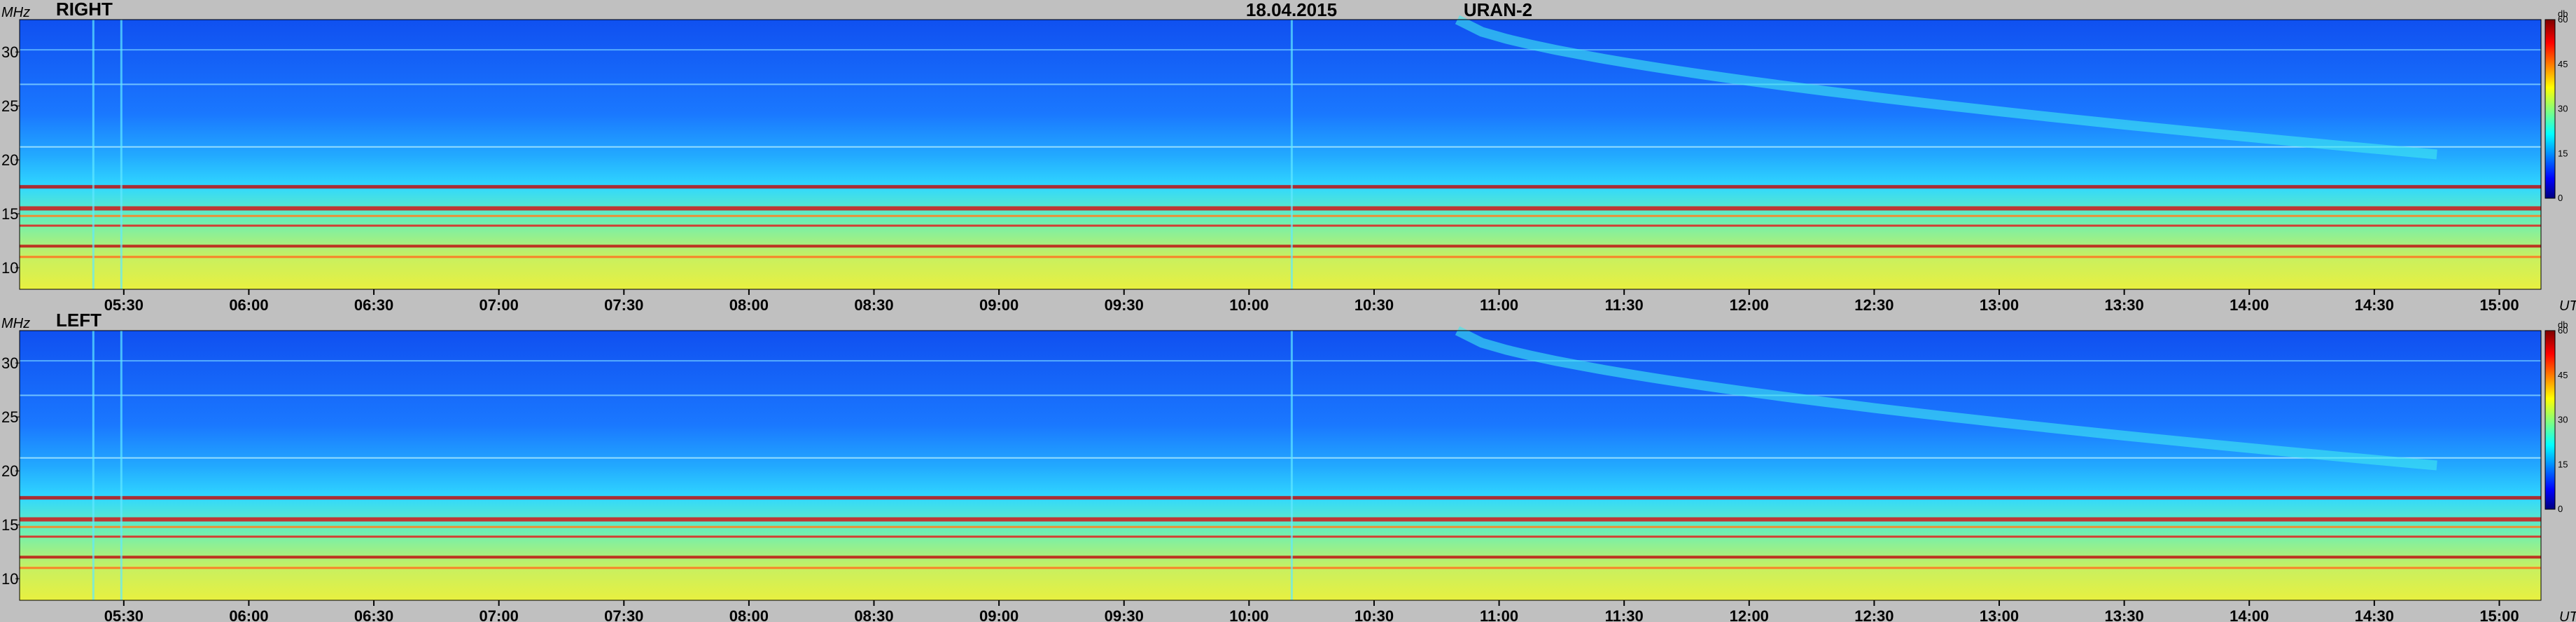  I want to click on instrument-name: URAN-2, so click(1498, 10).